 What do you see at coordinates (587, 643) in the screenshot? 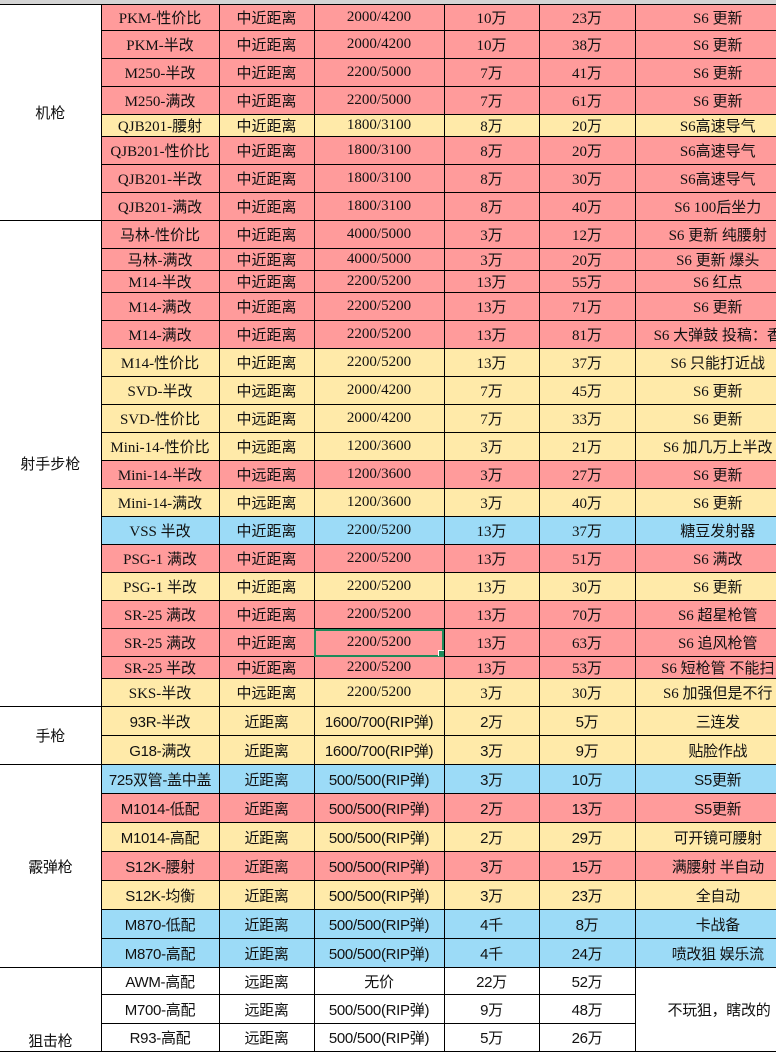
I see `p2-cell: 63万` at bounding box center [587, 643].